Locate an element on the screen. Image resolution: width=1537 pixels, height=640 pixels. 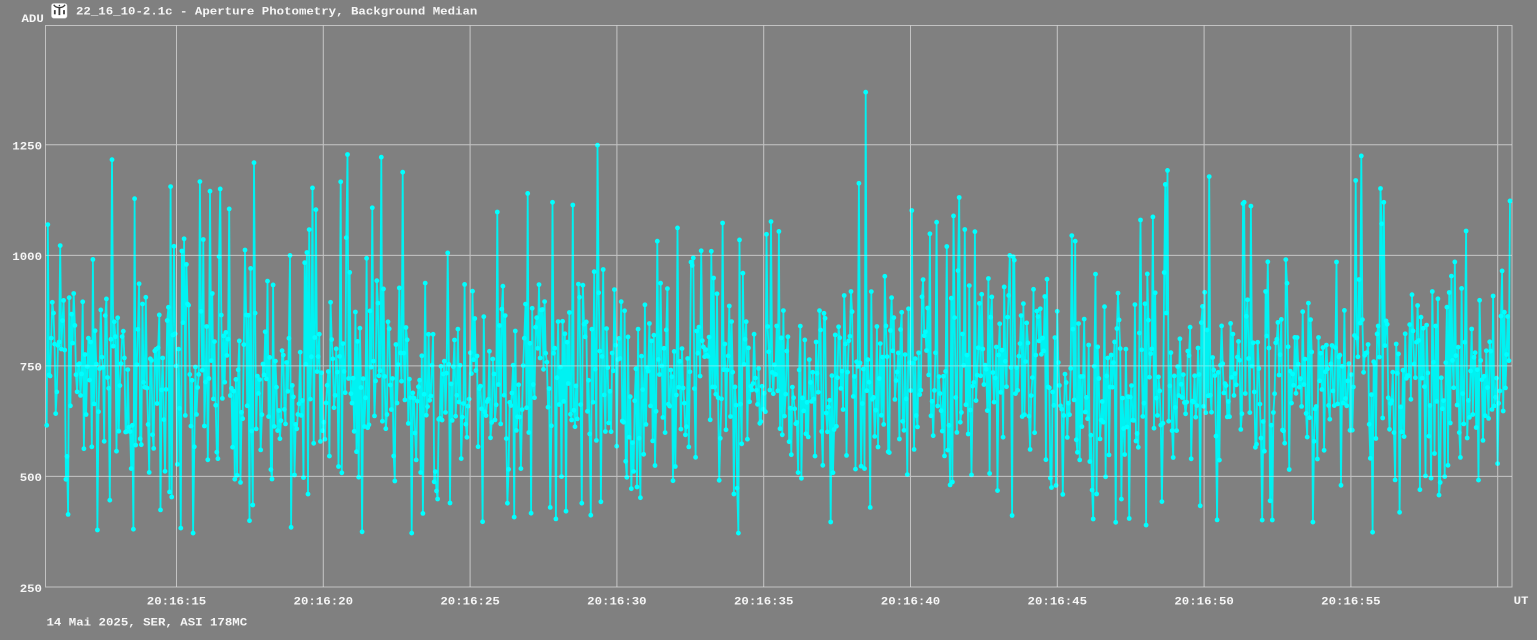
svg-text: 20:16:50 is located at coordinates (1203, 601).